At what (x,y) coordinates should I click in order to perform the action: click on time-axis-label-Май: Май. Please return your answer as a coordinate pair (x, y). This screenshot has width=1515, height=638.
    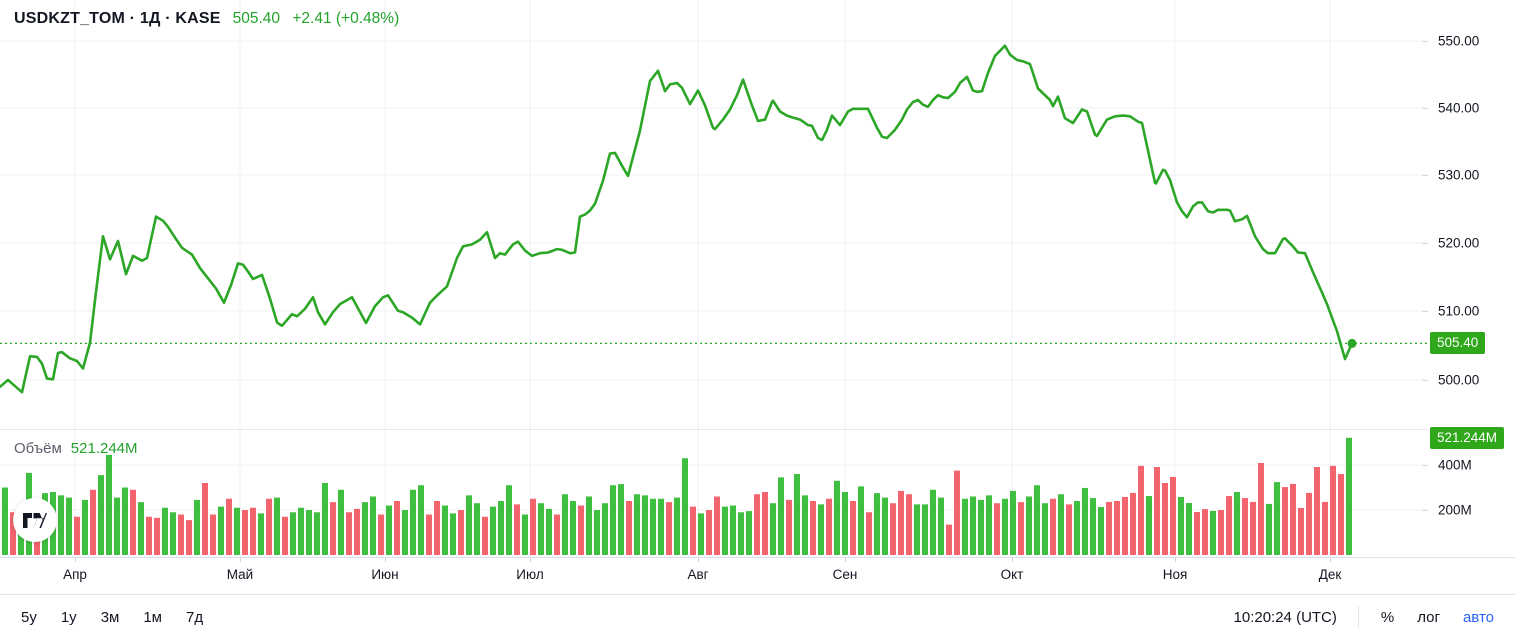
    Looking at the image, I should click on (240, 574).